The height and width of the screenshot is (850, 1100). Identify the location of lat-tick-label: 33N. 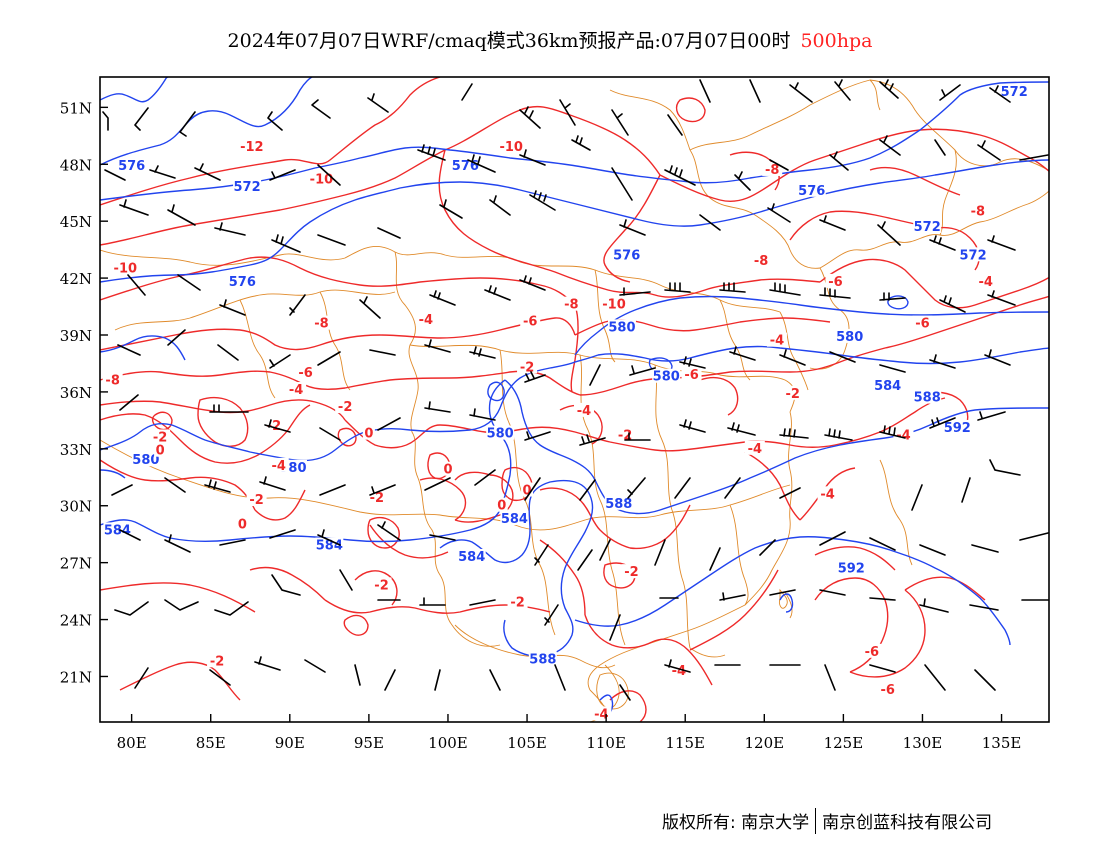
(76, 450).